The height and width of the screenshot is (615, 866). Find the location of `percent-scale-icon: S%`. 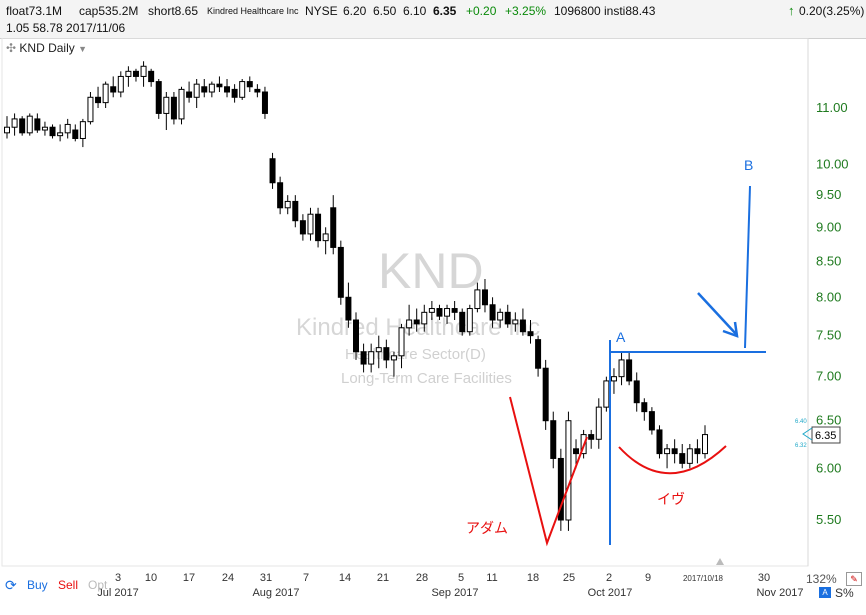

percent-scale-icon: S% is located at coordinates (844, 593).